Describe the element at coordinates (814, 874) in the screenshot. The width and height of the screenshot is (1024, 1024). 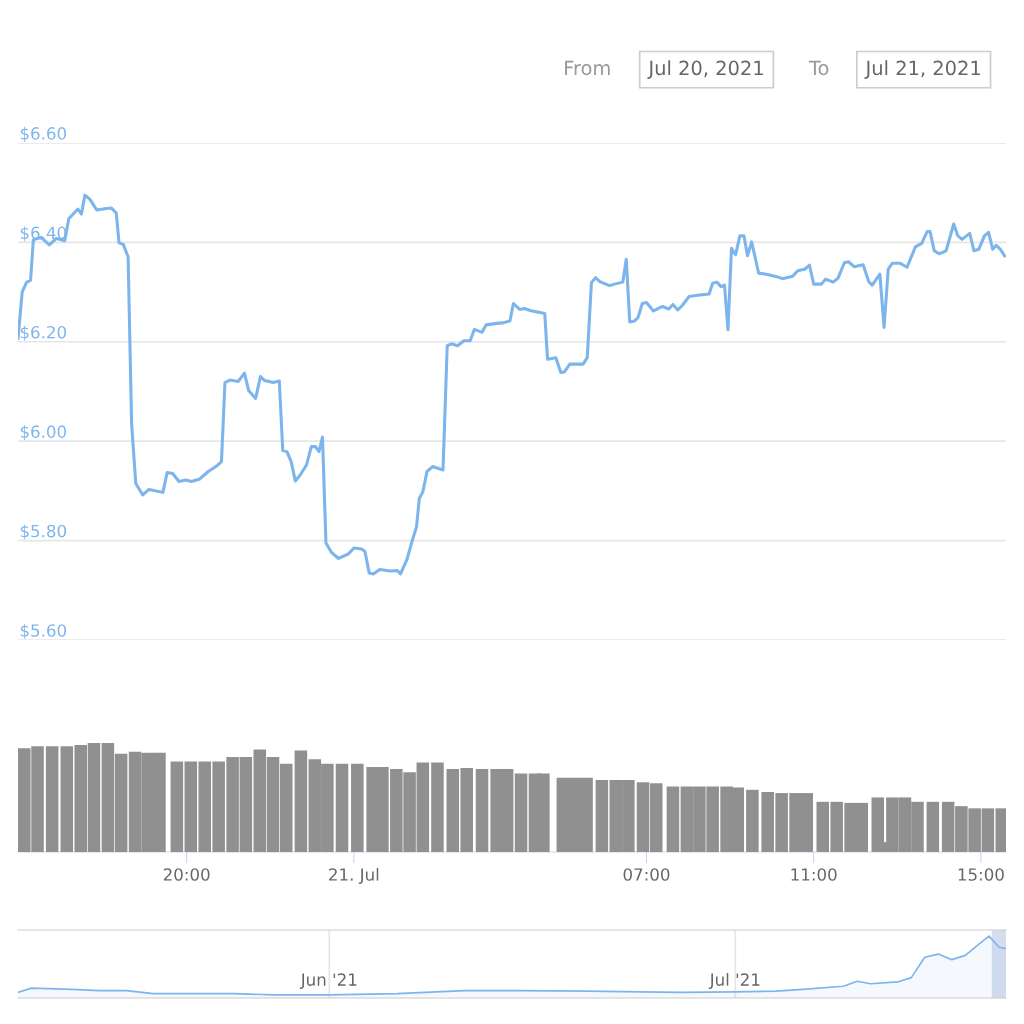
I see `x-tick-label: 11:00` at that location.